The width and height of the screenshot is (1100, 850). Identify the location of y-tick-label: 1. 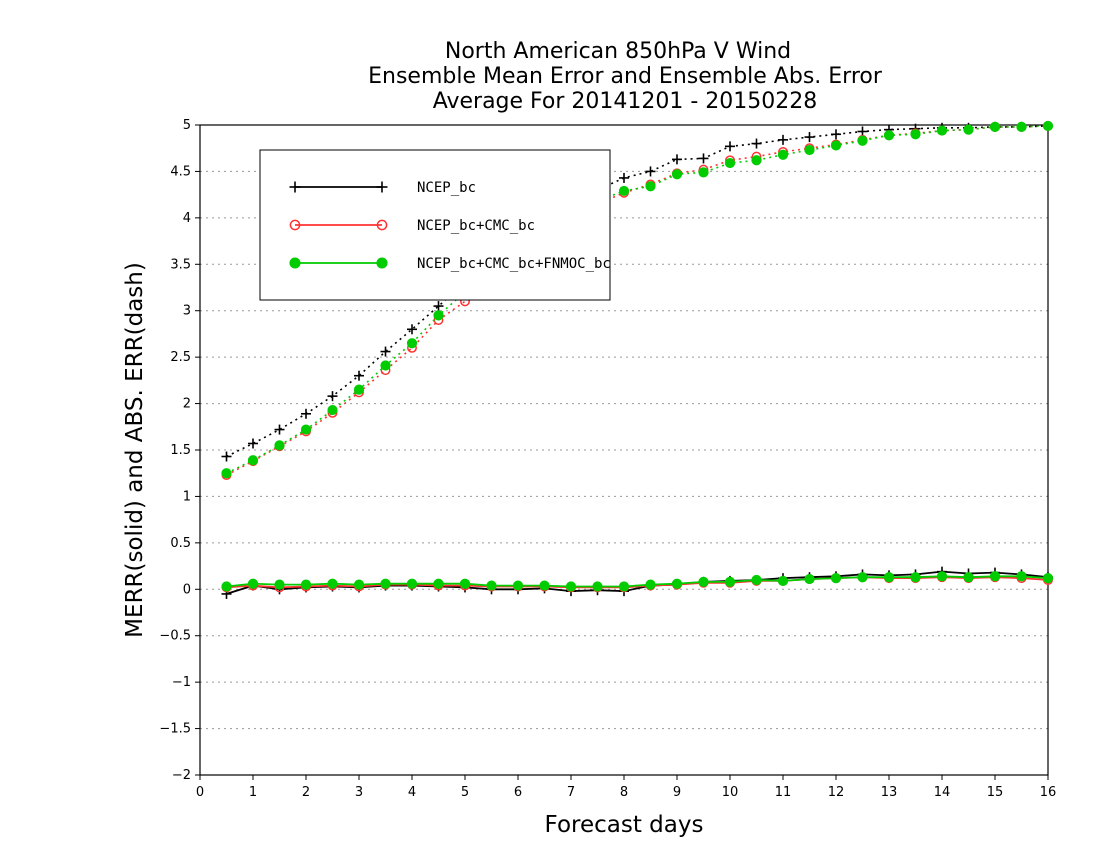
(187, 496).